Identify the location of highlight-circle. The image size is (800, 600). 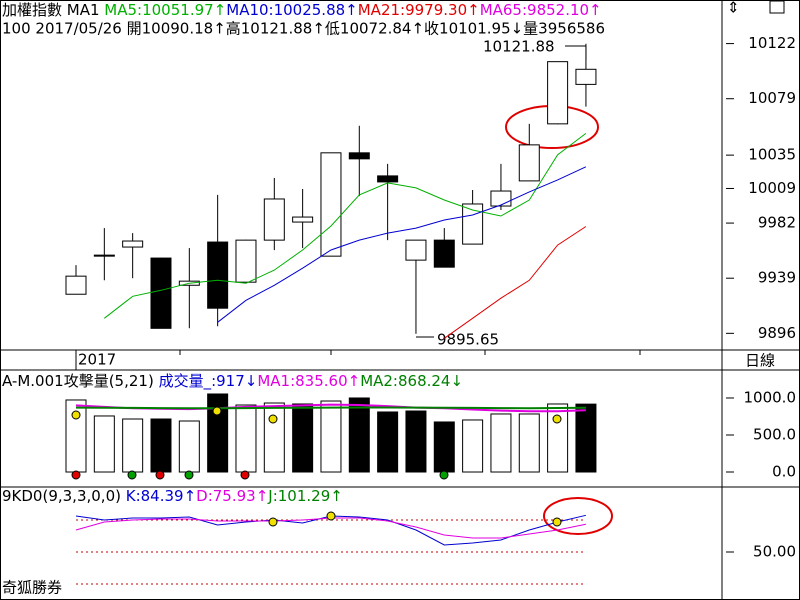
(578, 516).